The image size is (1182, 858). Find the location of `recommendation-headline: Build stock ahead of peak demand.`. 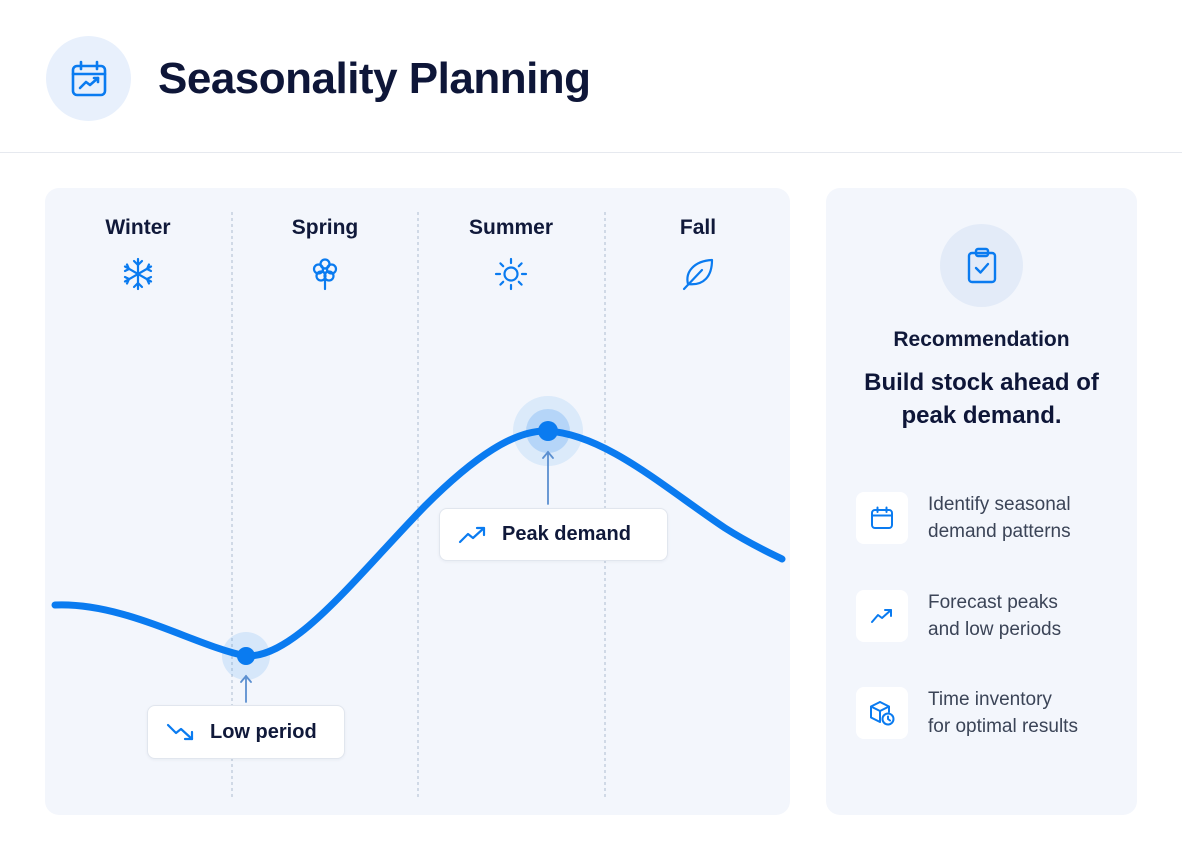

recommendation-headline: Build stock ahead of peak demand. is located at coordinates (981, 399).